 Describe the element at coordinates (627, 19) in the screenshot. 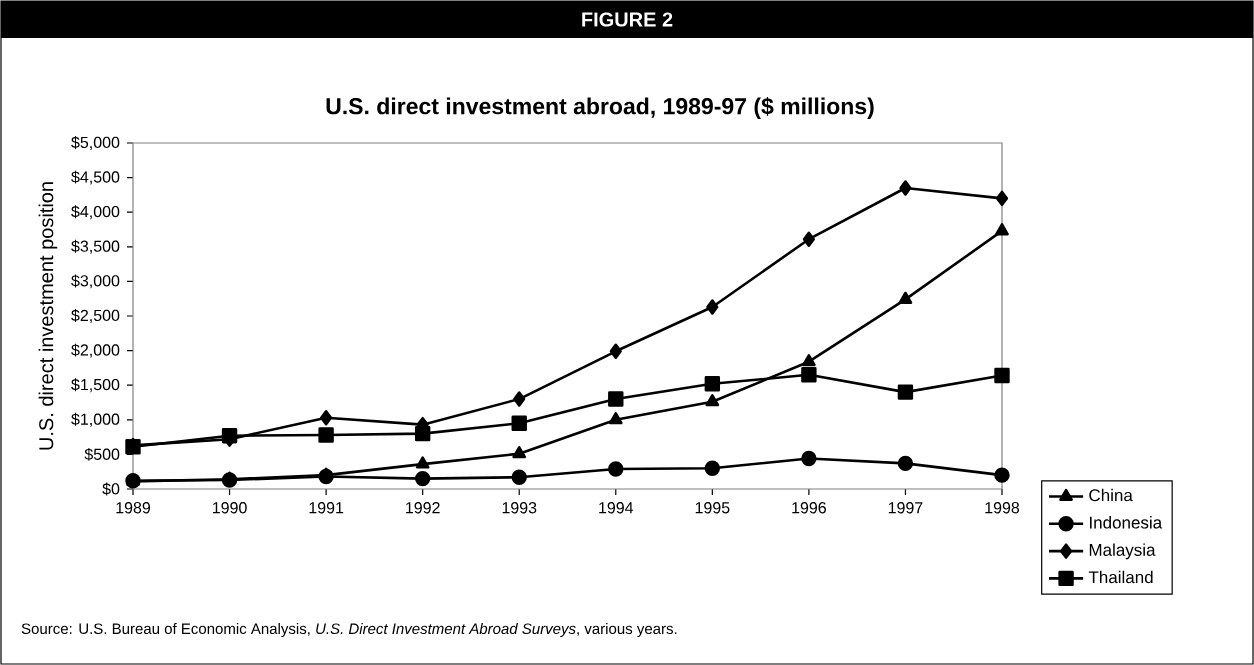

I see `caption: FIGURE 2` at that location.